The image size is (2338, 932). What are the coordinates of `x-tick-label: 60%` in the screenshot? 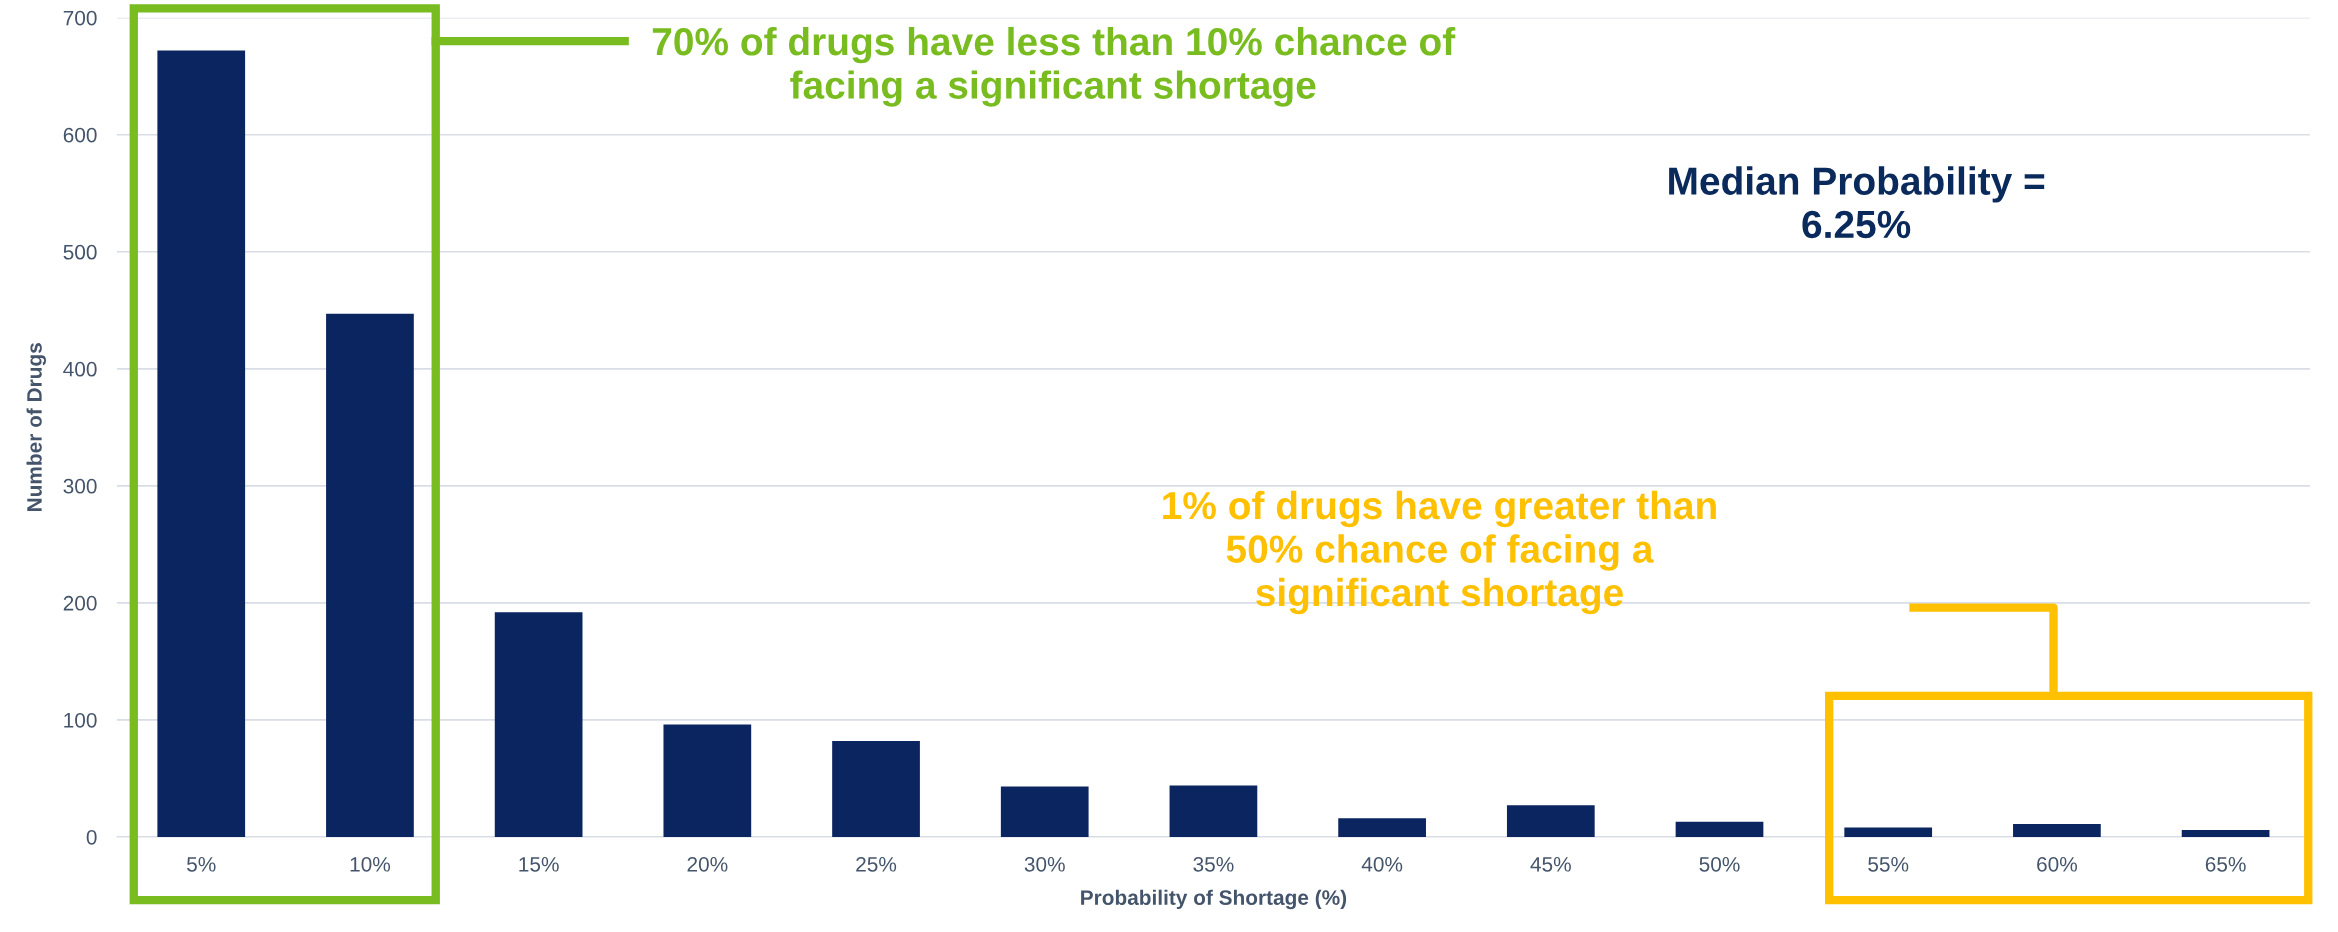 It's located at (2057, 864).